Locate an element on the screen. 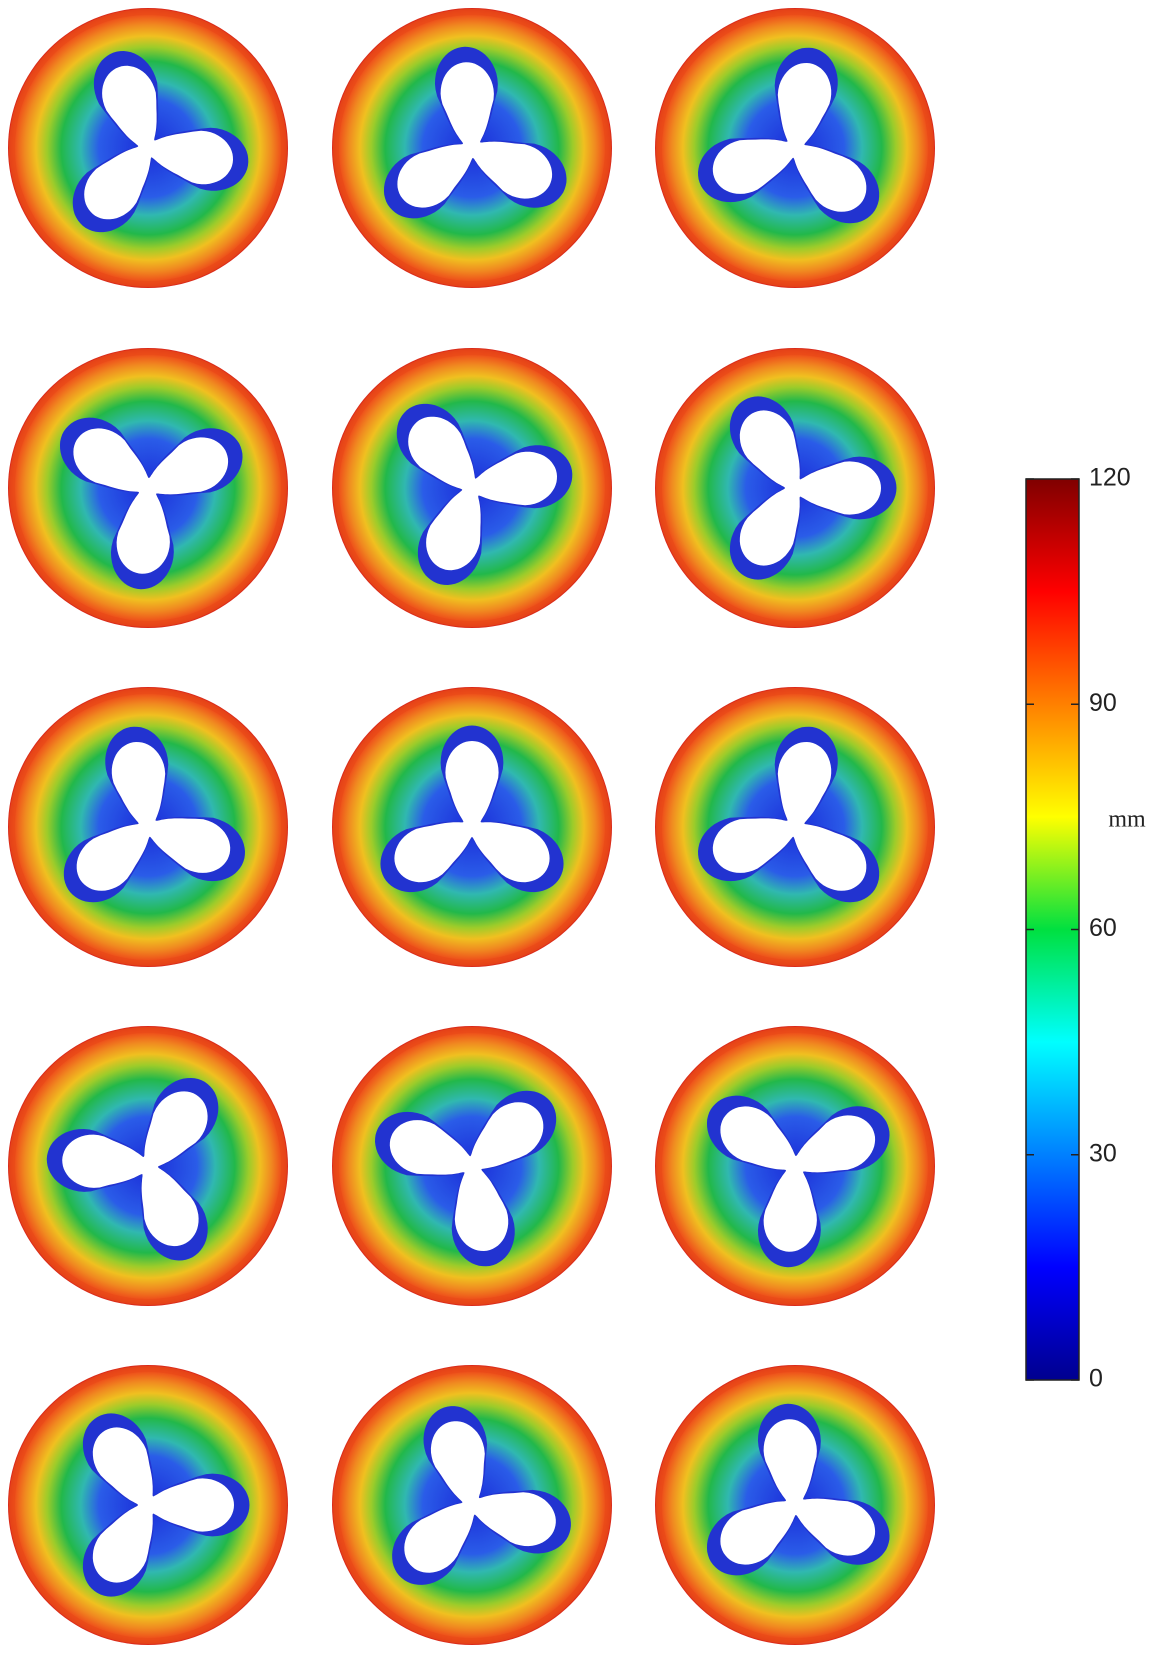 The height and width of the screenshot is (1659, 1155). tick-label: 120 is located at coordinates (1110, 478).